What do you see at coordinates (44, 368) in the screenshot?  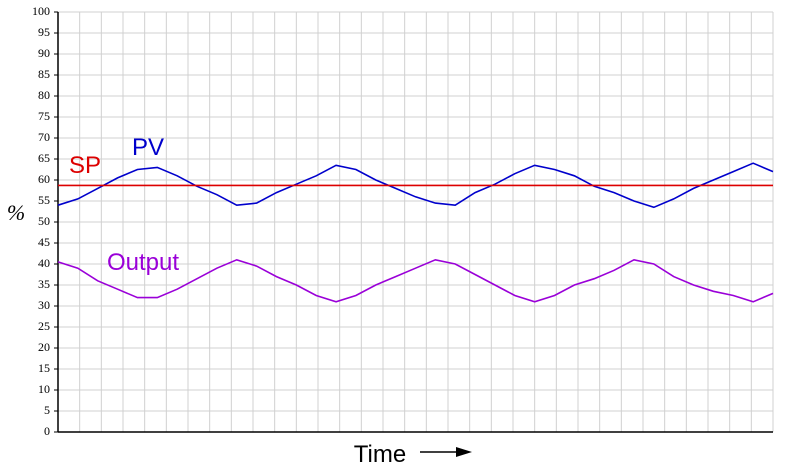 I see `y-tick-label: 15` at bounding box center [44, 368].